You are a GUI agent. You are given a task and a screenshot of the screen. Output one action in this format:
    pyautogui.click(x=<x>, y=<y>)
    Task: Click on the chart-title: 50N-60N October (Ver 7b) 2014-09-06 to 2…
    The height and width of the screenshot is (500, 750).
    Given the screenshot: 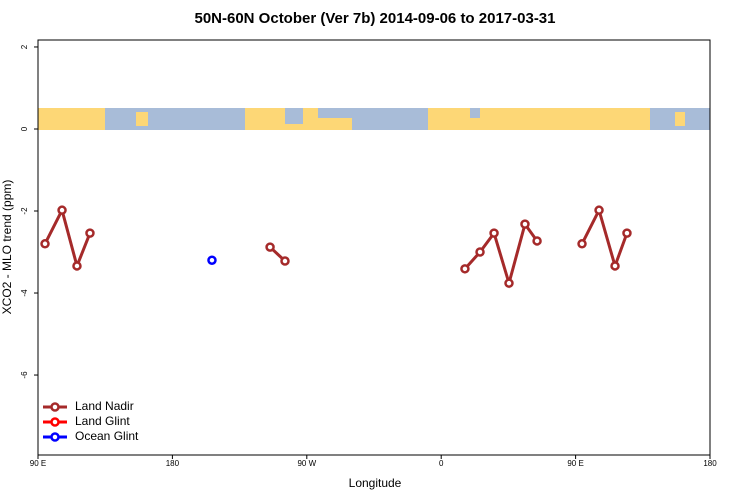 What is the action you would take?
    pyautogui.click(x=374, y=18)
    